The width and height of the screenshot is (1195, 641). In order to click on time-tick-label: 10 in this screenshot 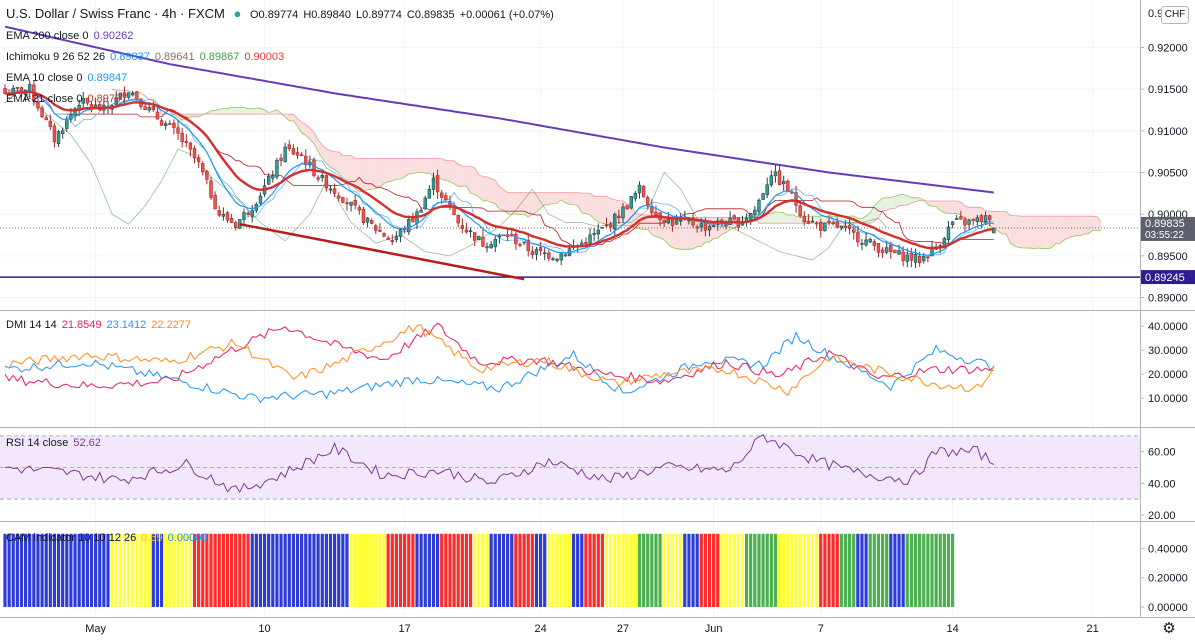, I will do `click(264, 629)`.